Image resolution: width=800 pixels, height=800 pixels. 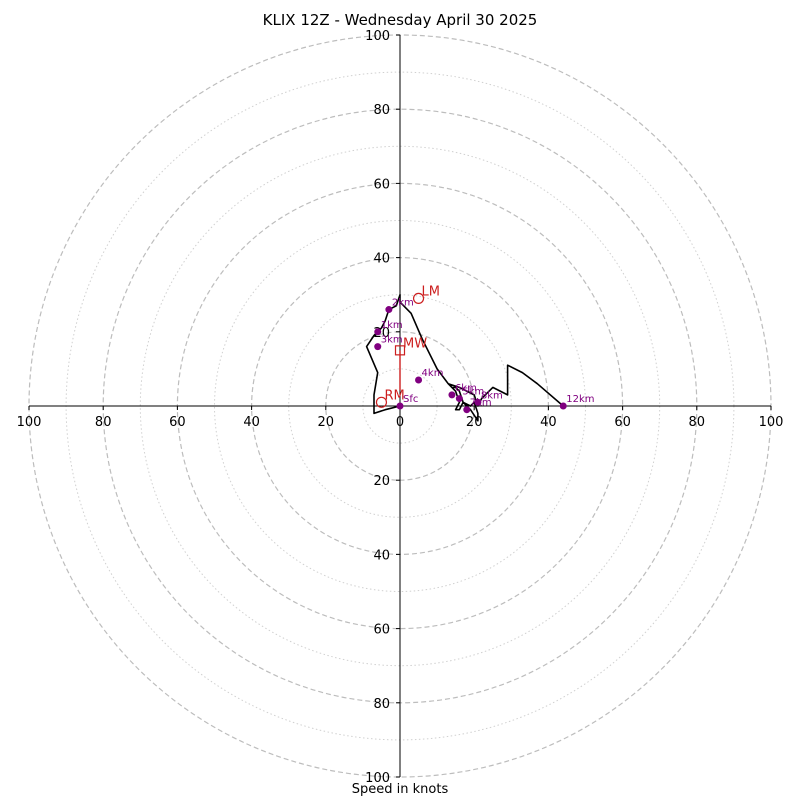 What do you see at coordinates (473, 392) in the screenshot?
I see `height-label-5km: 5km` at bounding box center [473, 392].